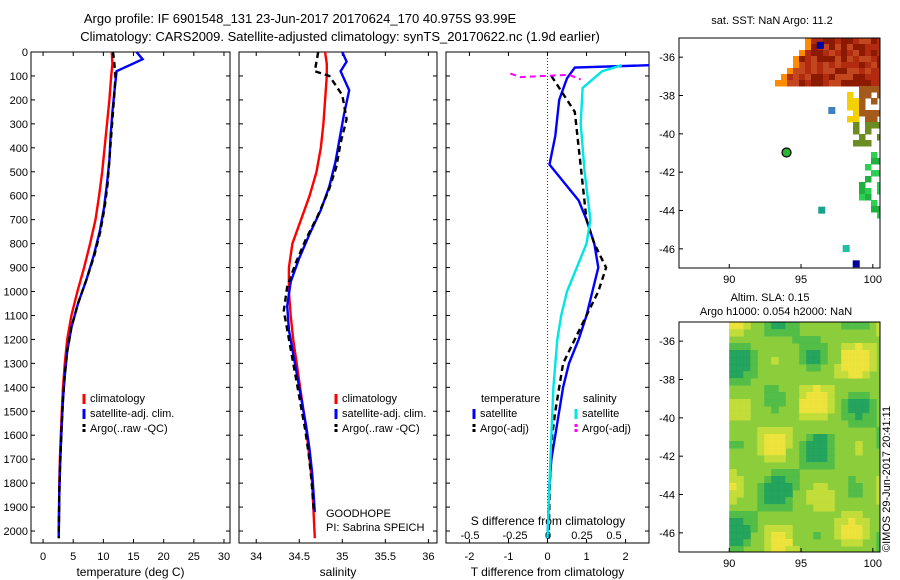  Describe the element at coordinates (509, 557) in the screenshot. I see `difference-xtick-label: -1` at that location.